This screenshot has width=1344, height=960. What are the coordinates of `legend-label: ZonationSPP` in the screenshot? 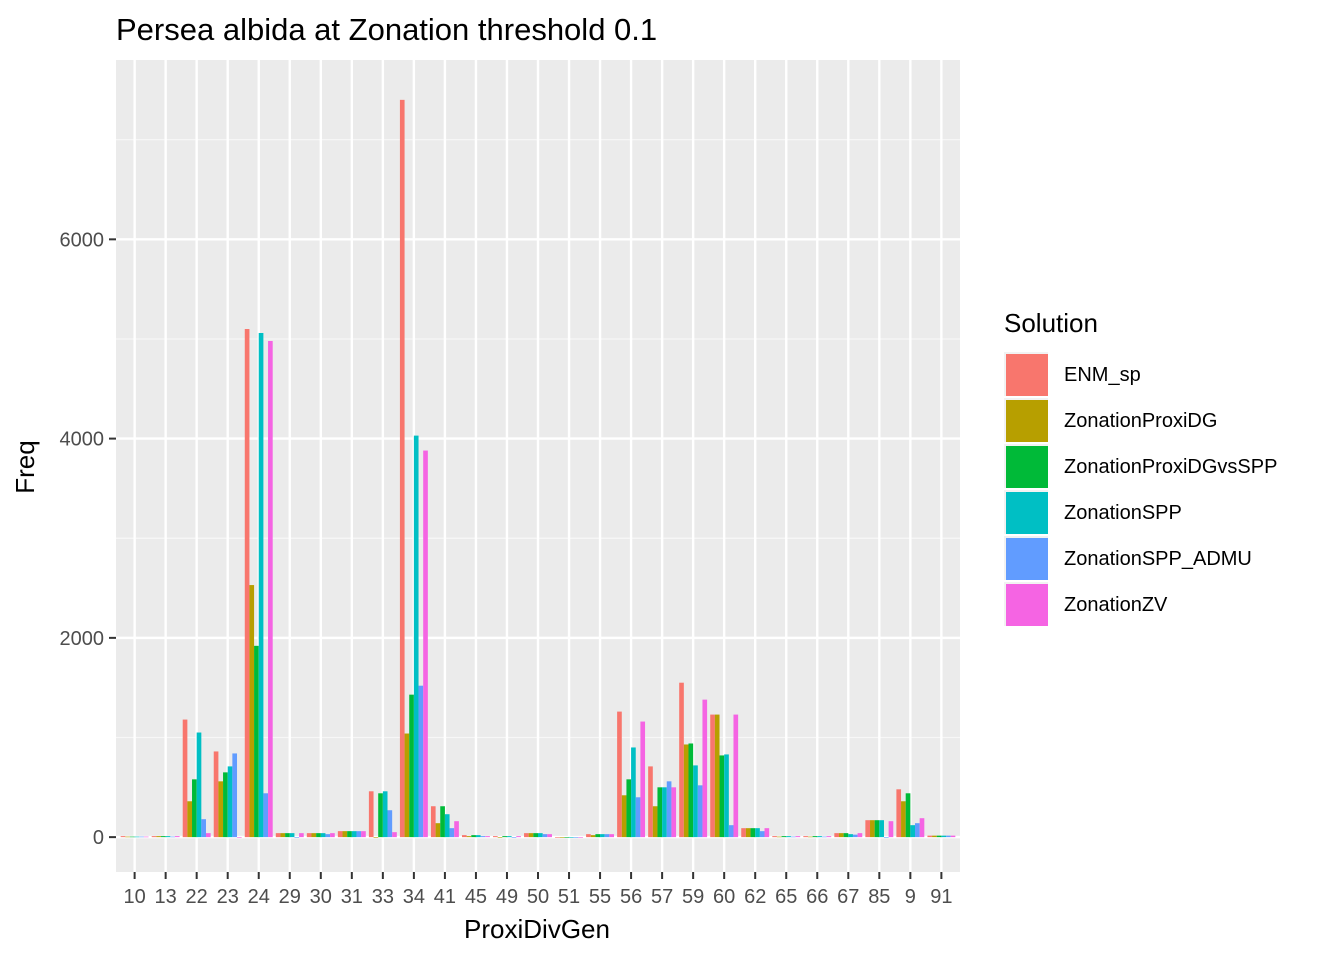 It's located at (1123, 513).